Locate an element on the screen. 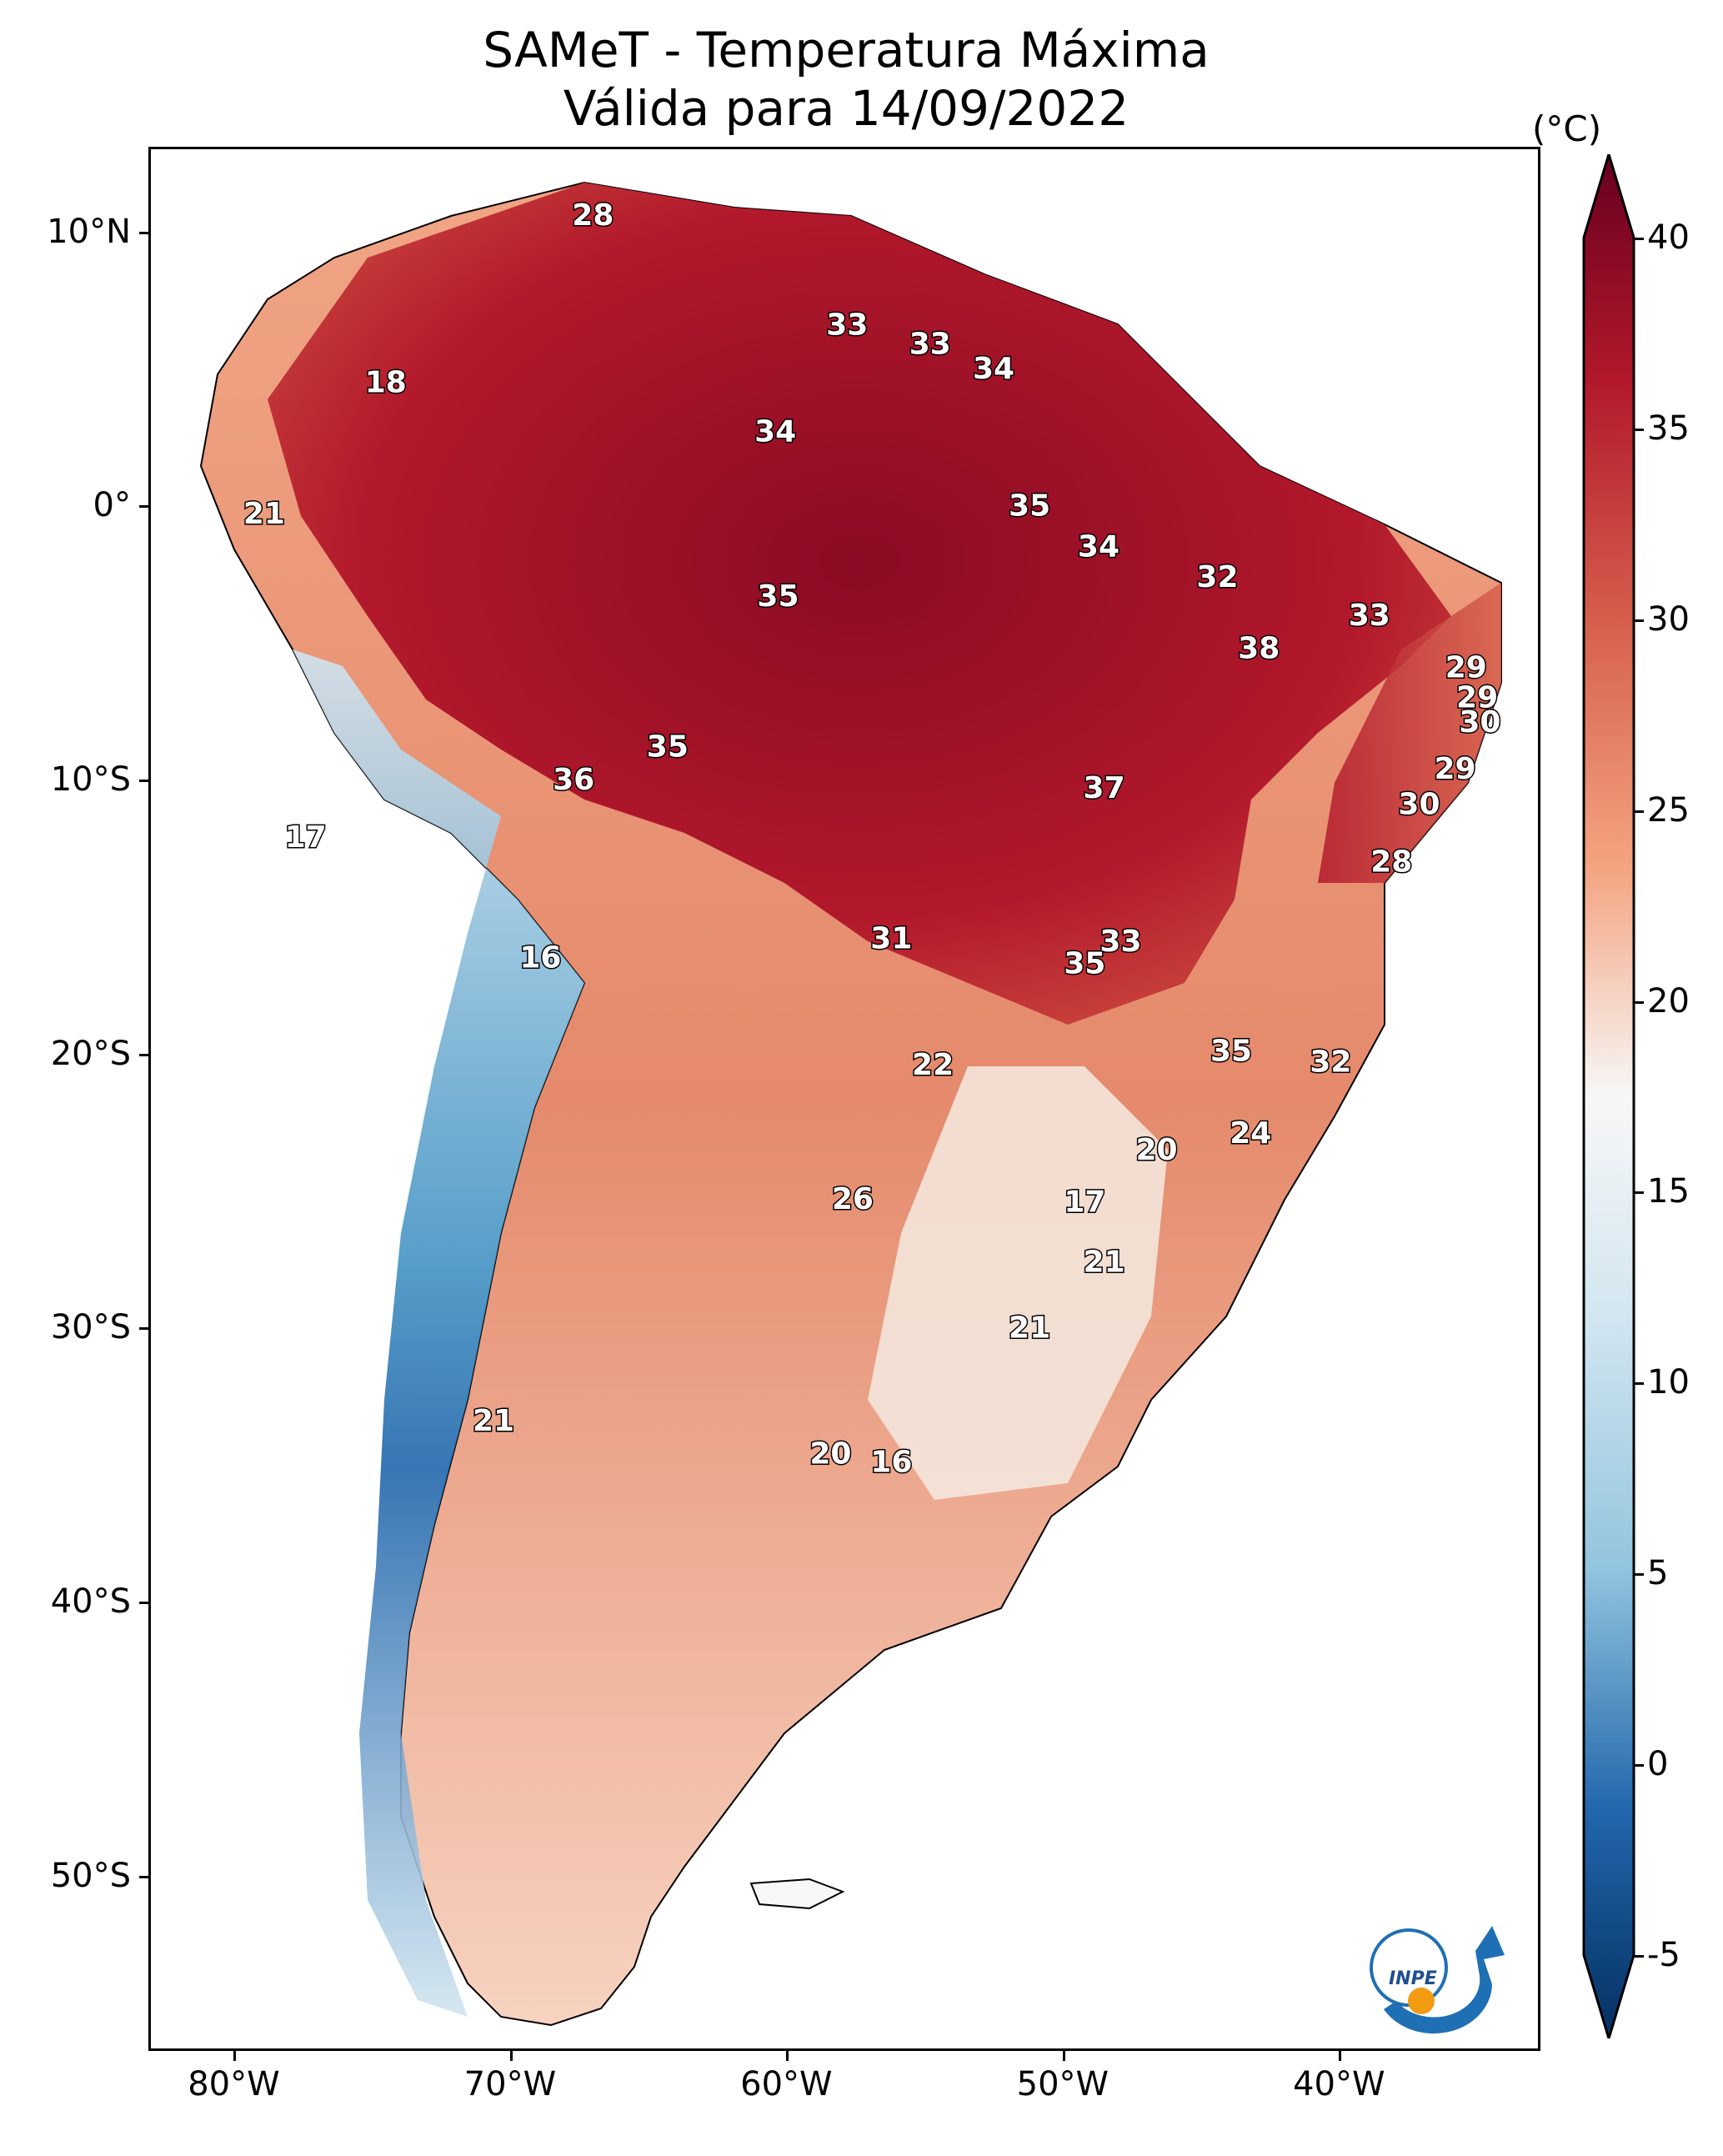 The width and height of the screenshot is (1723, 2156). colorbar-tick-label: 35 is located at coordinates (1668, 428).